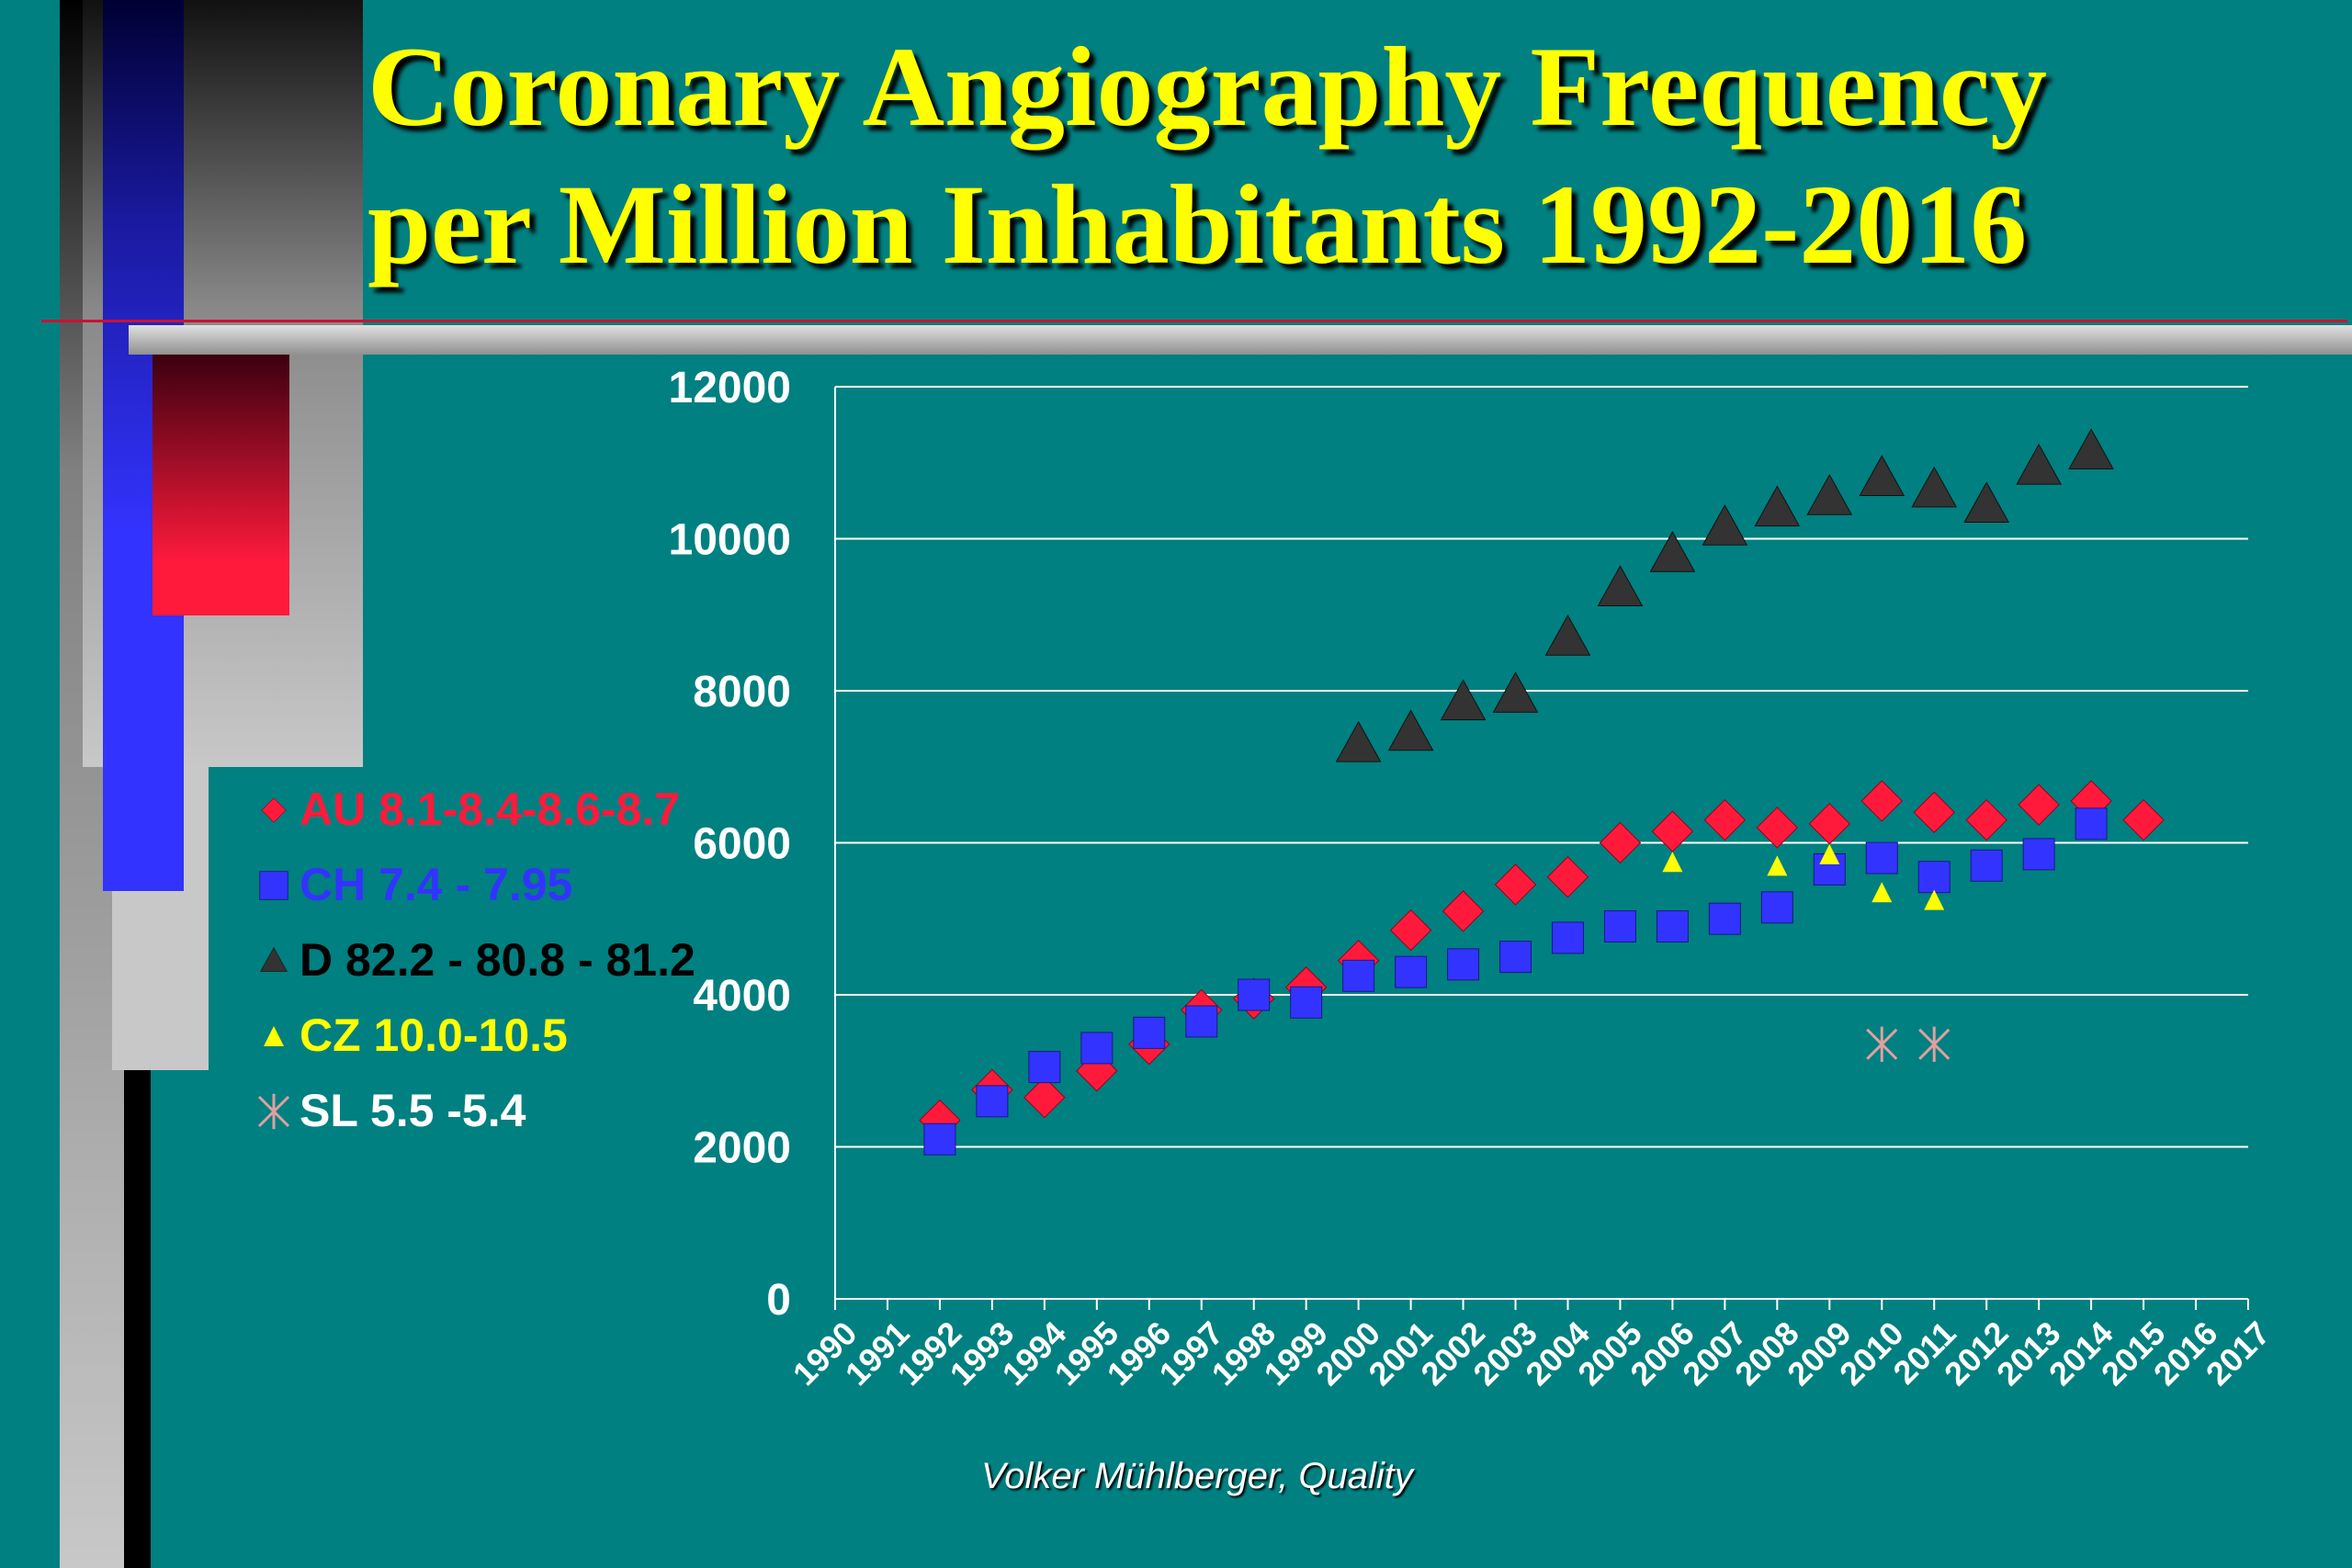 This screenshot has width=2352, height=1568. I want to click on y-tick-label: 4000, so click(742, 996).